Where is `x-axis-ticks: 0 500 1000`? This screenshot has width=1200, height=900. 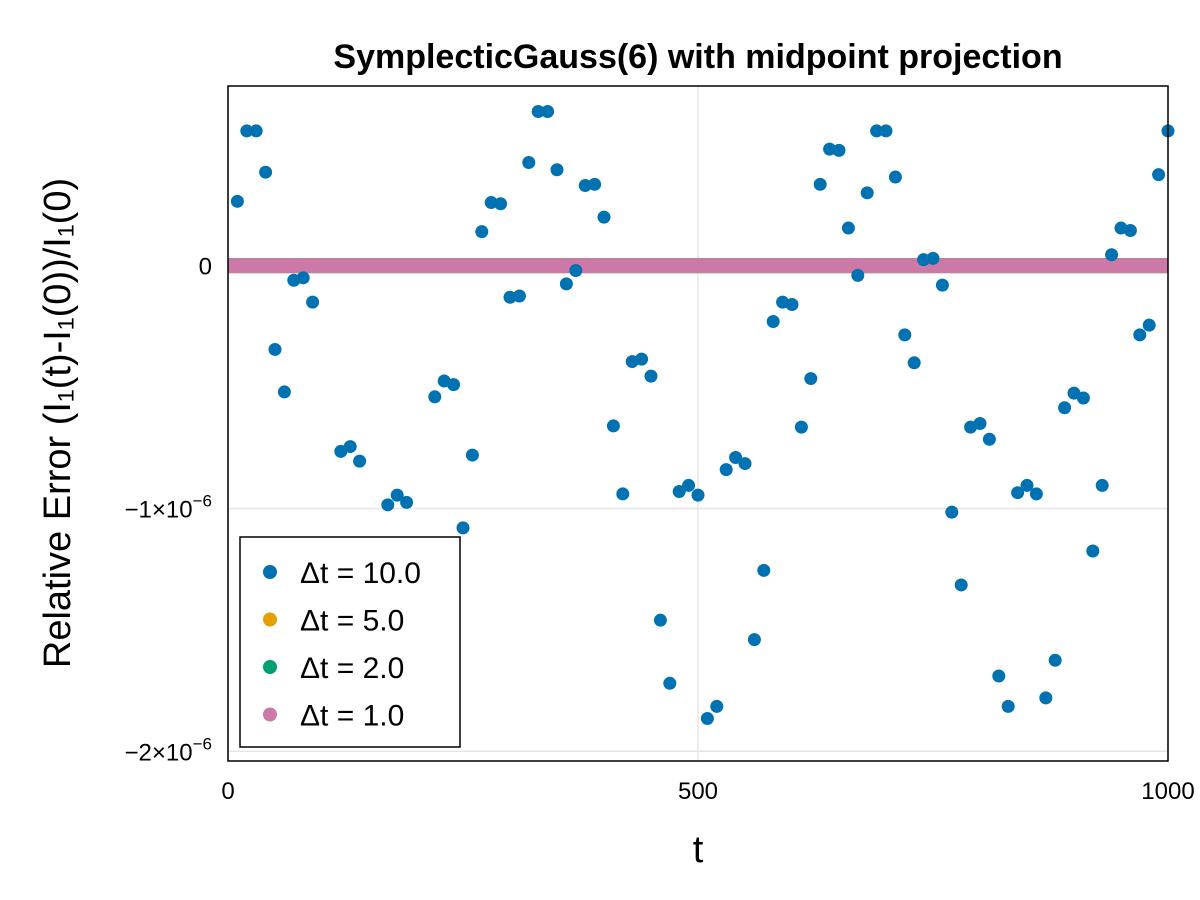
x-axis-ticks: 0 500 1000 is located at coordinates (707, 791).